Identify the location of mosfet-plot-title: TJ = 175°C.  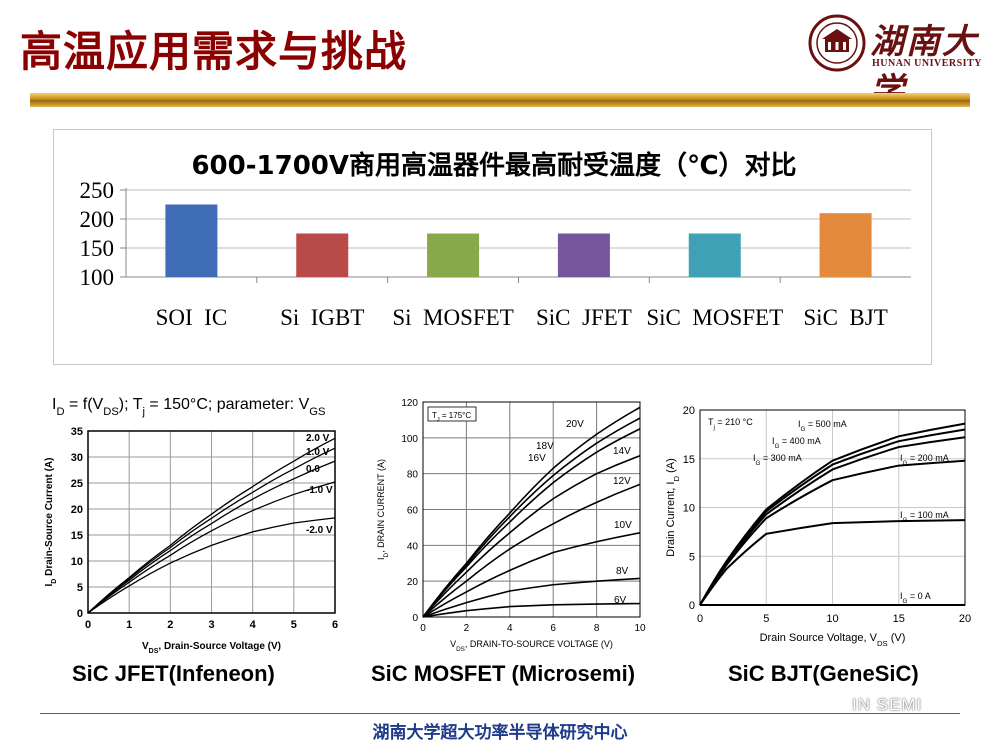
(451, 417).